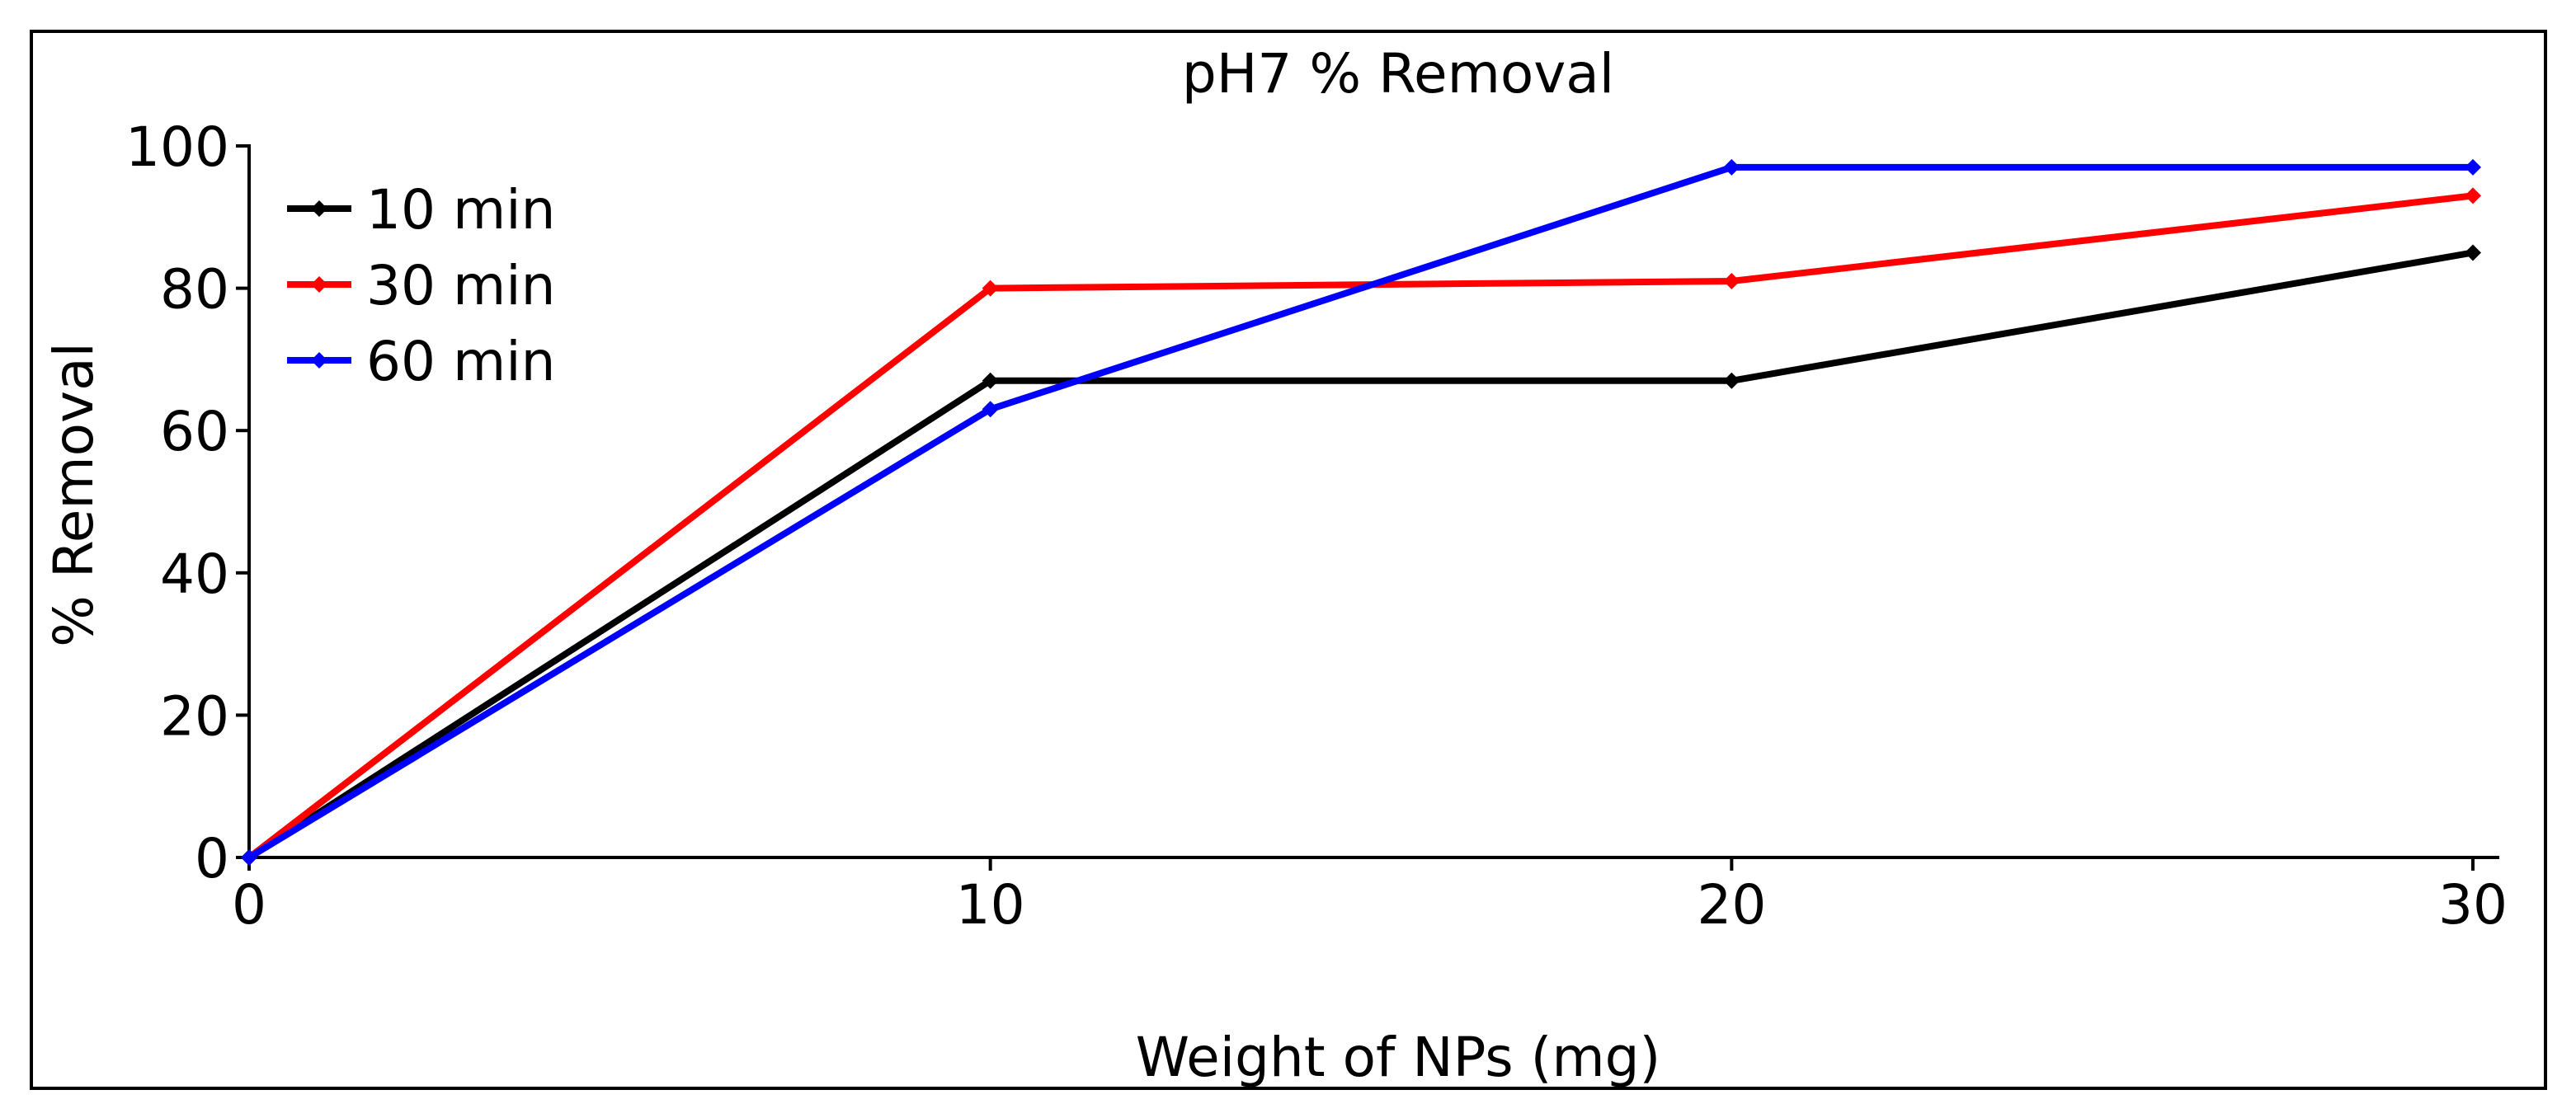 Image resolution: width=2576 pixels, height=1118 pixels. I want to click on x-axis-label: Weight of NPs (mg), so click(1398, 1057).